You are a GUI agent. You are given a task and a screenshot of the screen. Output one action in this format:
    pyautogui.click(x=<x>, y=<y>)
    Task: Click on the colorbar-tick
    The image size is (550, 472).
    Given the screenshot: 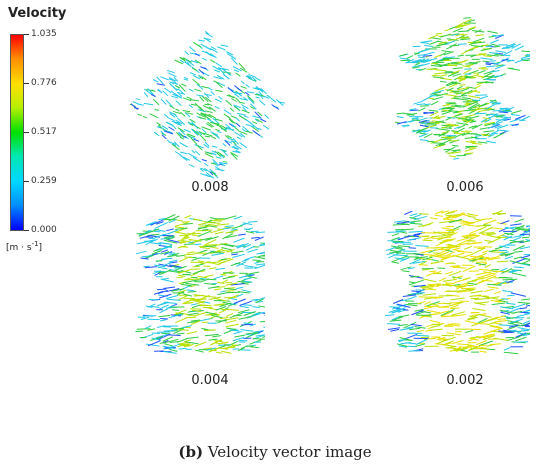 What is the action you would take?
    pyautogui.click(x=26, y=181)
    